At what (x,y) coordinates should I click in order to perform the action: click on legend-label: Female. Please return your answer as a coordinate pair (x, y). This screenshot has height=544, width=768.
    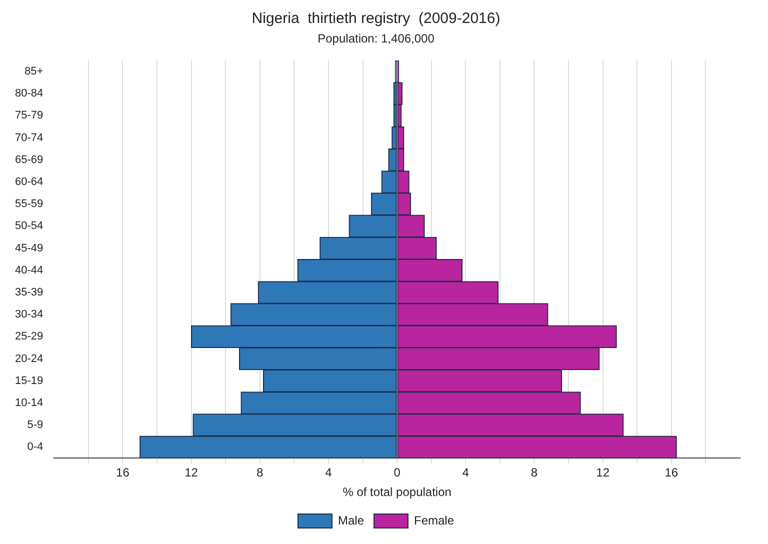
    Looking at the image, I should click on (434, 520).